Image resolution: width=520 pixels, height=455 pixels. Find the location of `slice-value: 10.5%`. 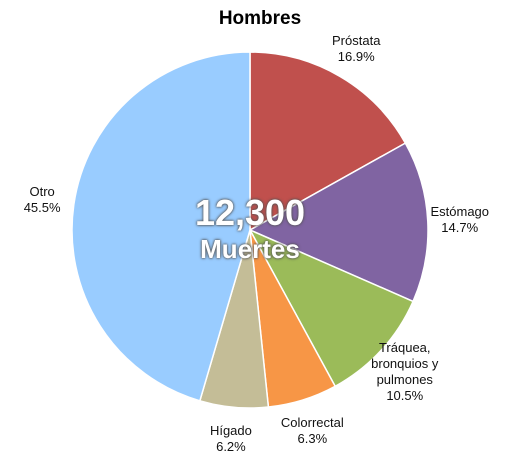

slice-value: 10.5% is located at coordinates (405, 395).